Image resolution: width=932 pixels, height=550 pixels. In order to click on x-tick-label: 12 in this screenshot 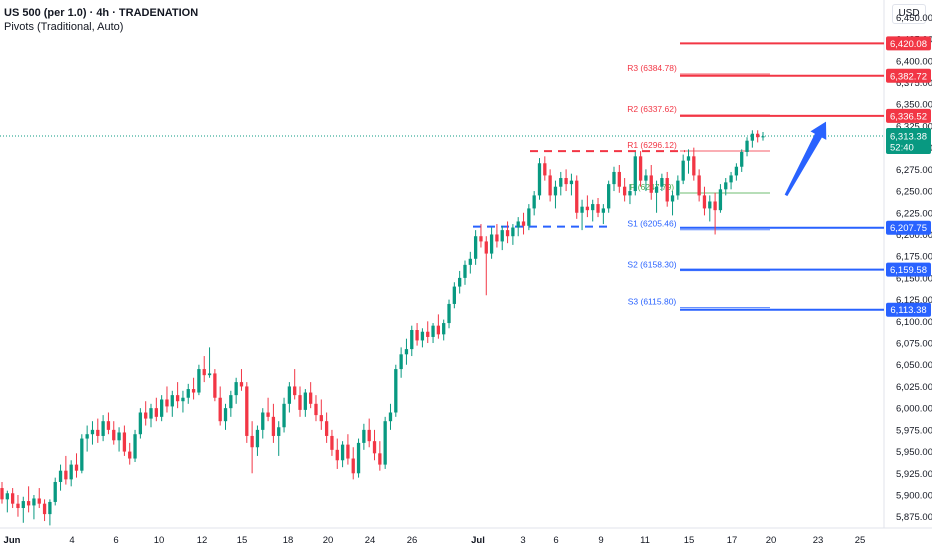, I will do `click(202, 540)`.